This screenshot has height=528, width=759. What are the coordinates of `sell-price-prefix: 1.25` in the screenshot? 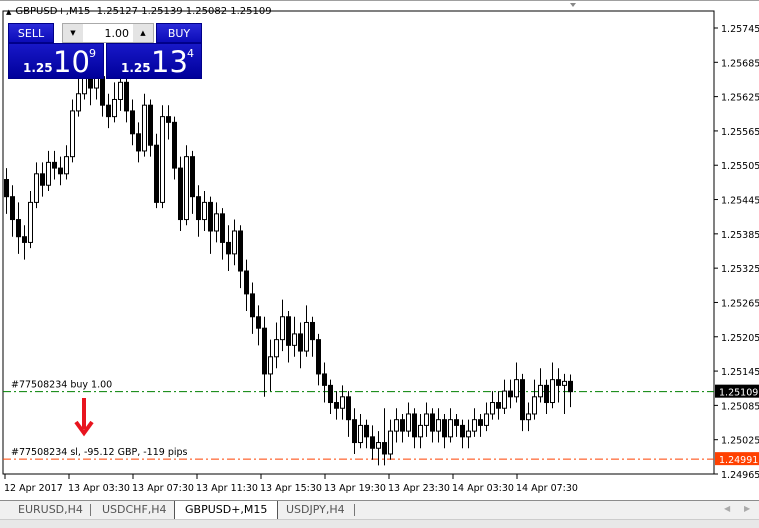 It's located at (38, 68).